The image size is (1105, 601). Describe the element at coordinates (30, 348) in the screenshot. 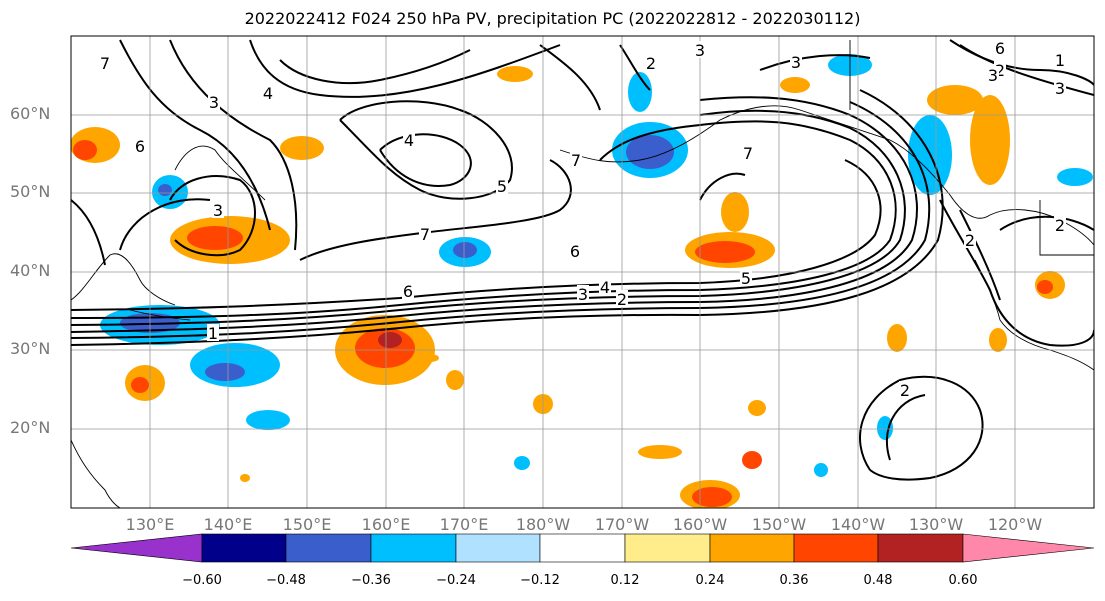

I see `lat-label-30n: 30°N` at that location.